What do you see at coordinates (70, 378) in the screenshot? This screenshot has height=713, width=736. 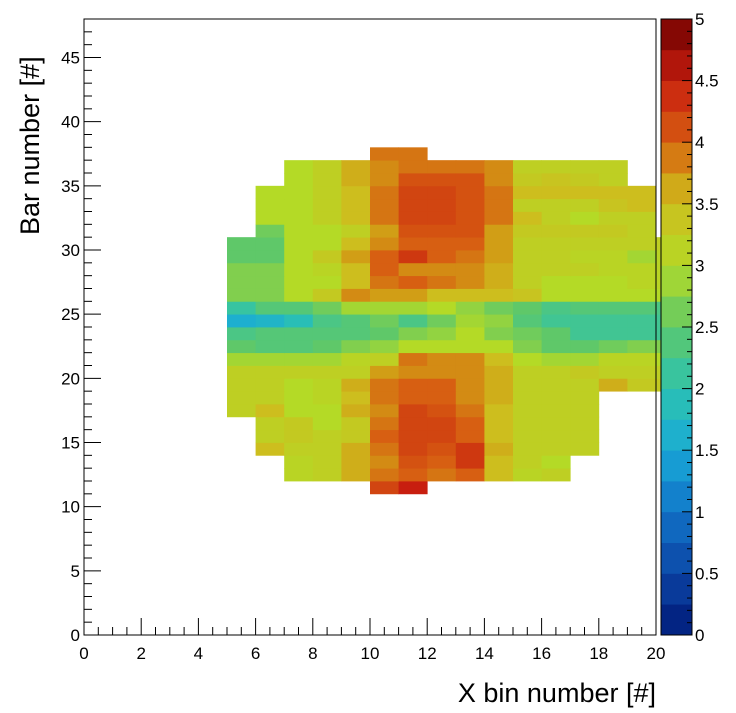 I see `y-tick-label: 20` at bounding box center [70, 378].